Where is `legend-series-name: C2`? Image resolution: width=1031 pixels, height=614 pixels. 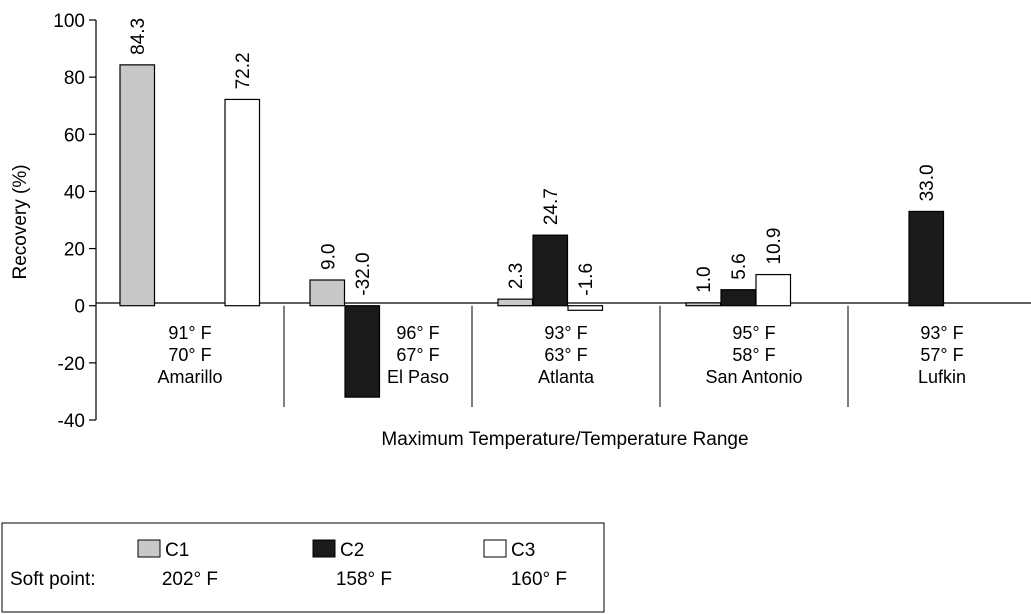
legend-series-name: C2 is located at coordinates (352, 550).